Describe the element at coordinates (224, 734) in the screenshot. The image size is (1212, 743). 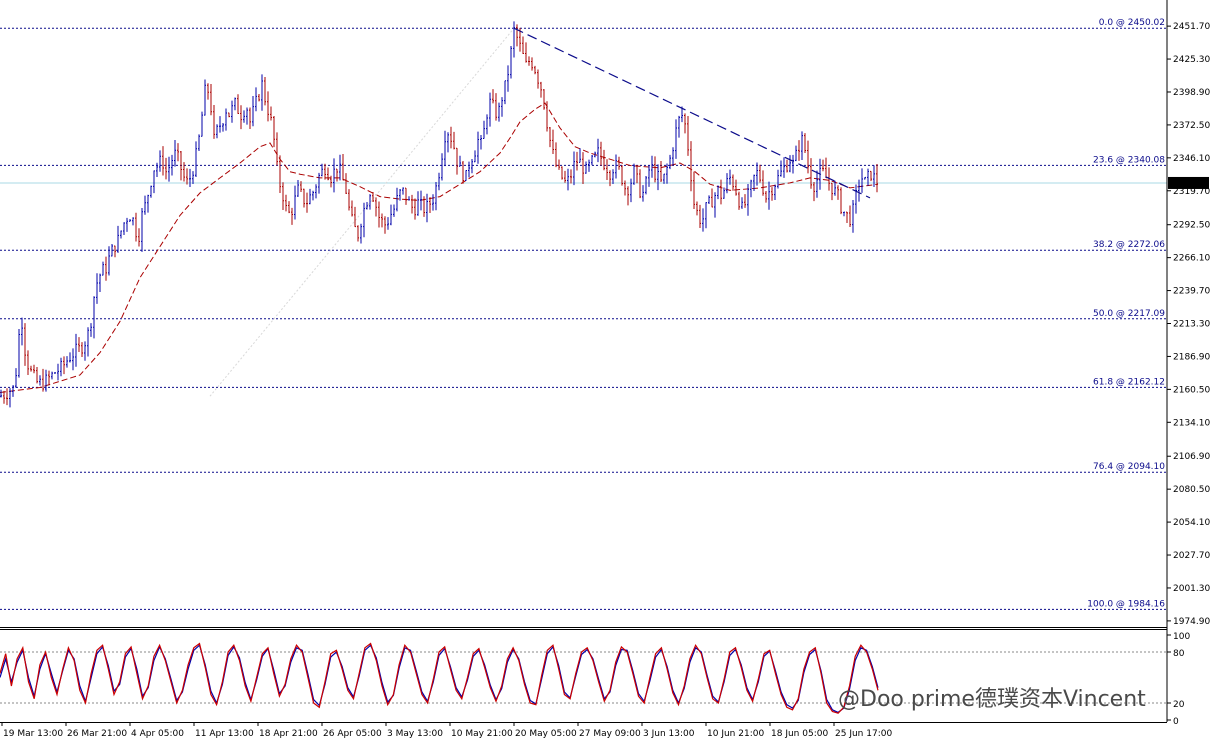
I see `time-tick-label: 11 Apr 13:00` at that location.